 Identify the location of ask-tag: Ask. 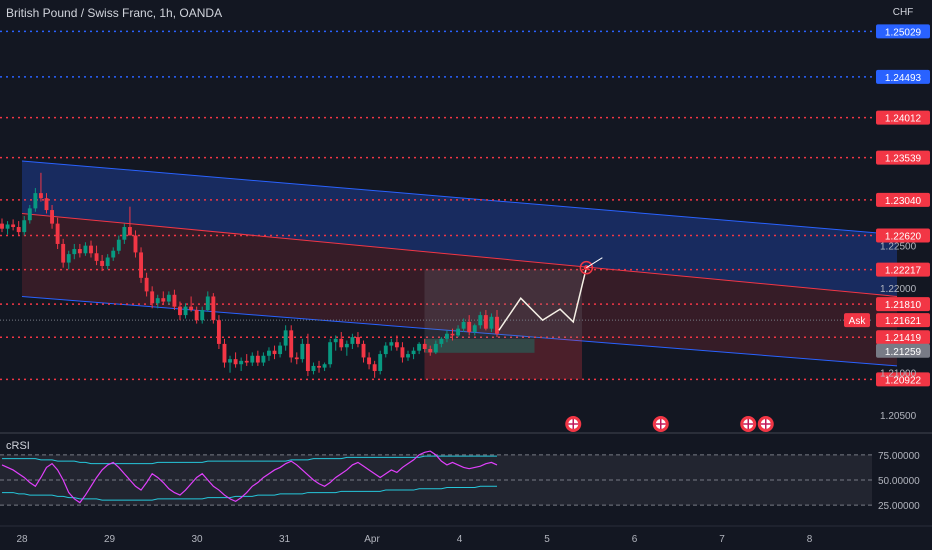
(858, 321).